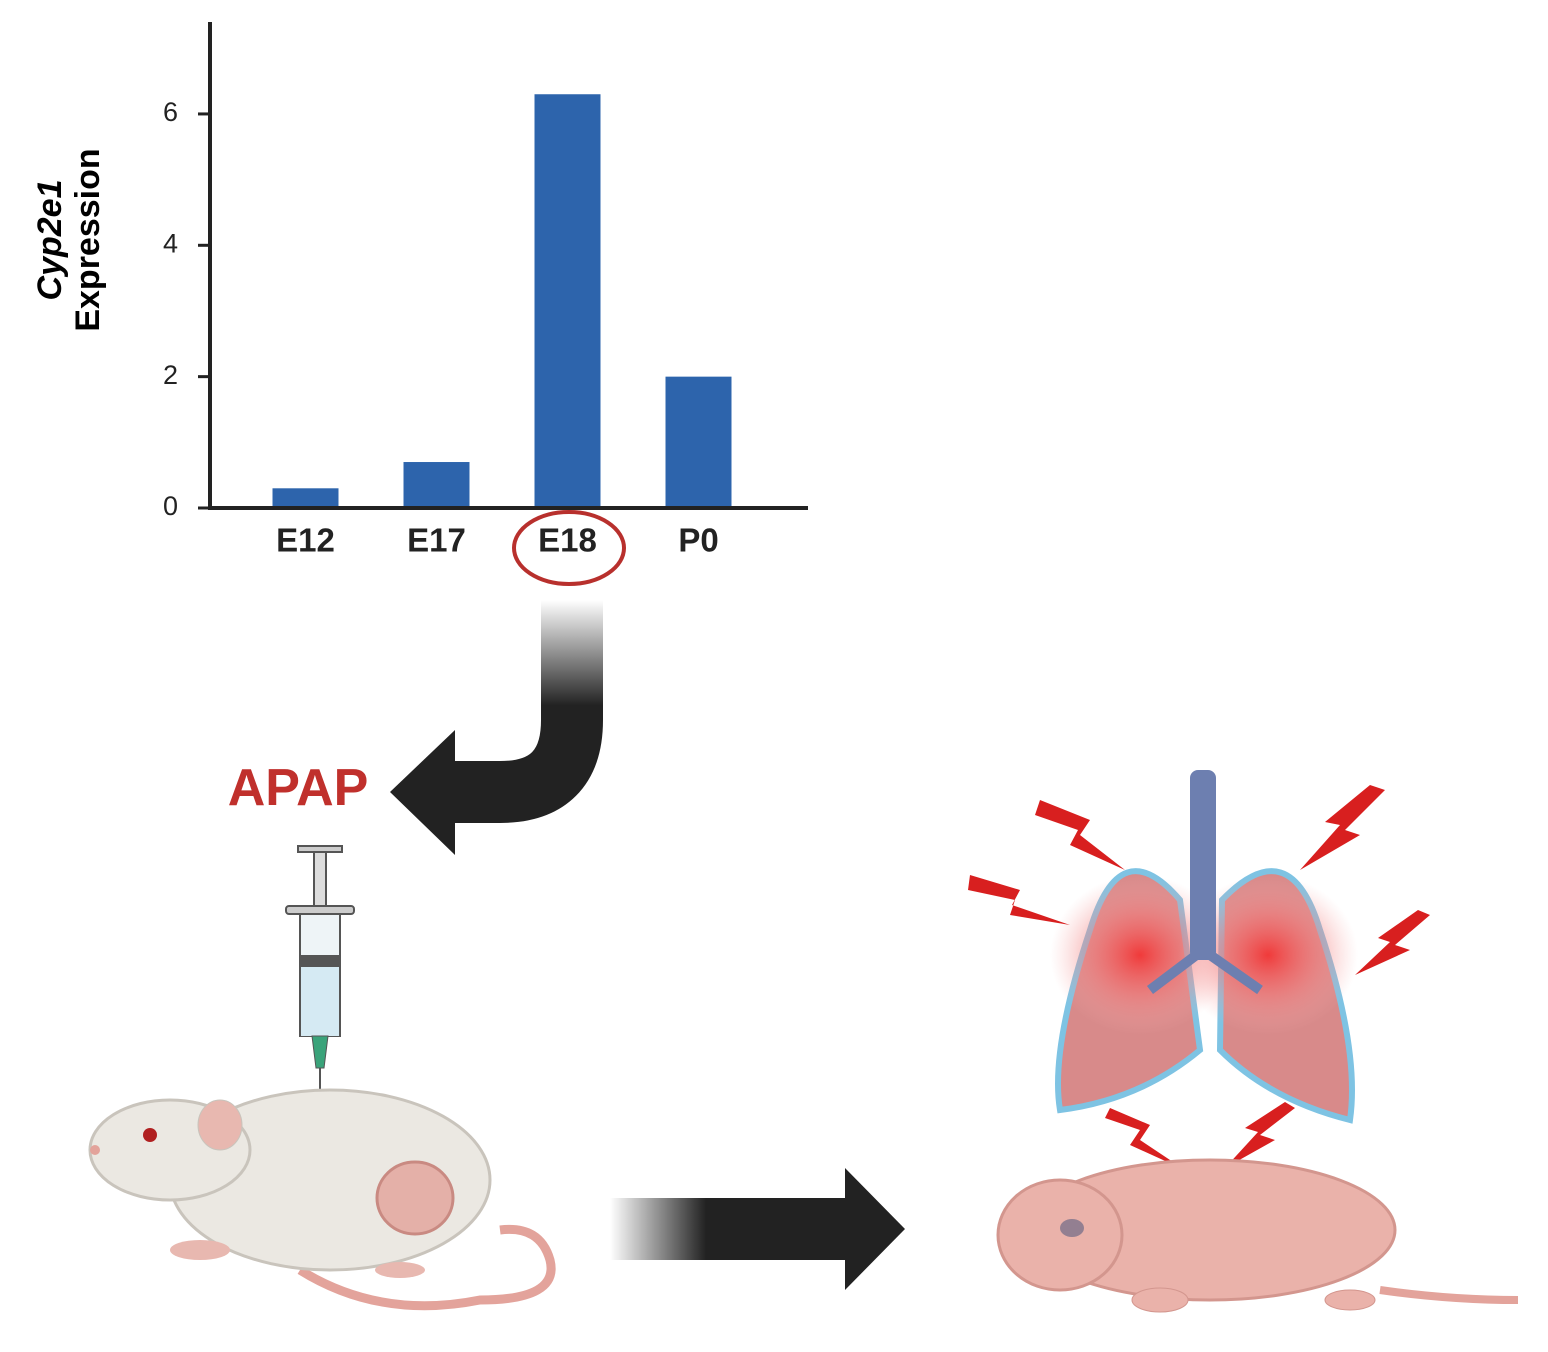 This screenshot has width=1548, height=1352. Describe the element at coordinates (320, 996) in the screenshot. I see `syringe` at that location.